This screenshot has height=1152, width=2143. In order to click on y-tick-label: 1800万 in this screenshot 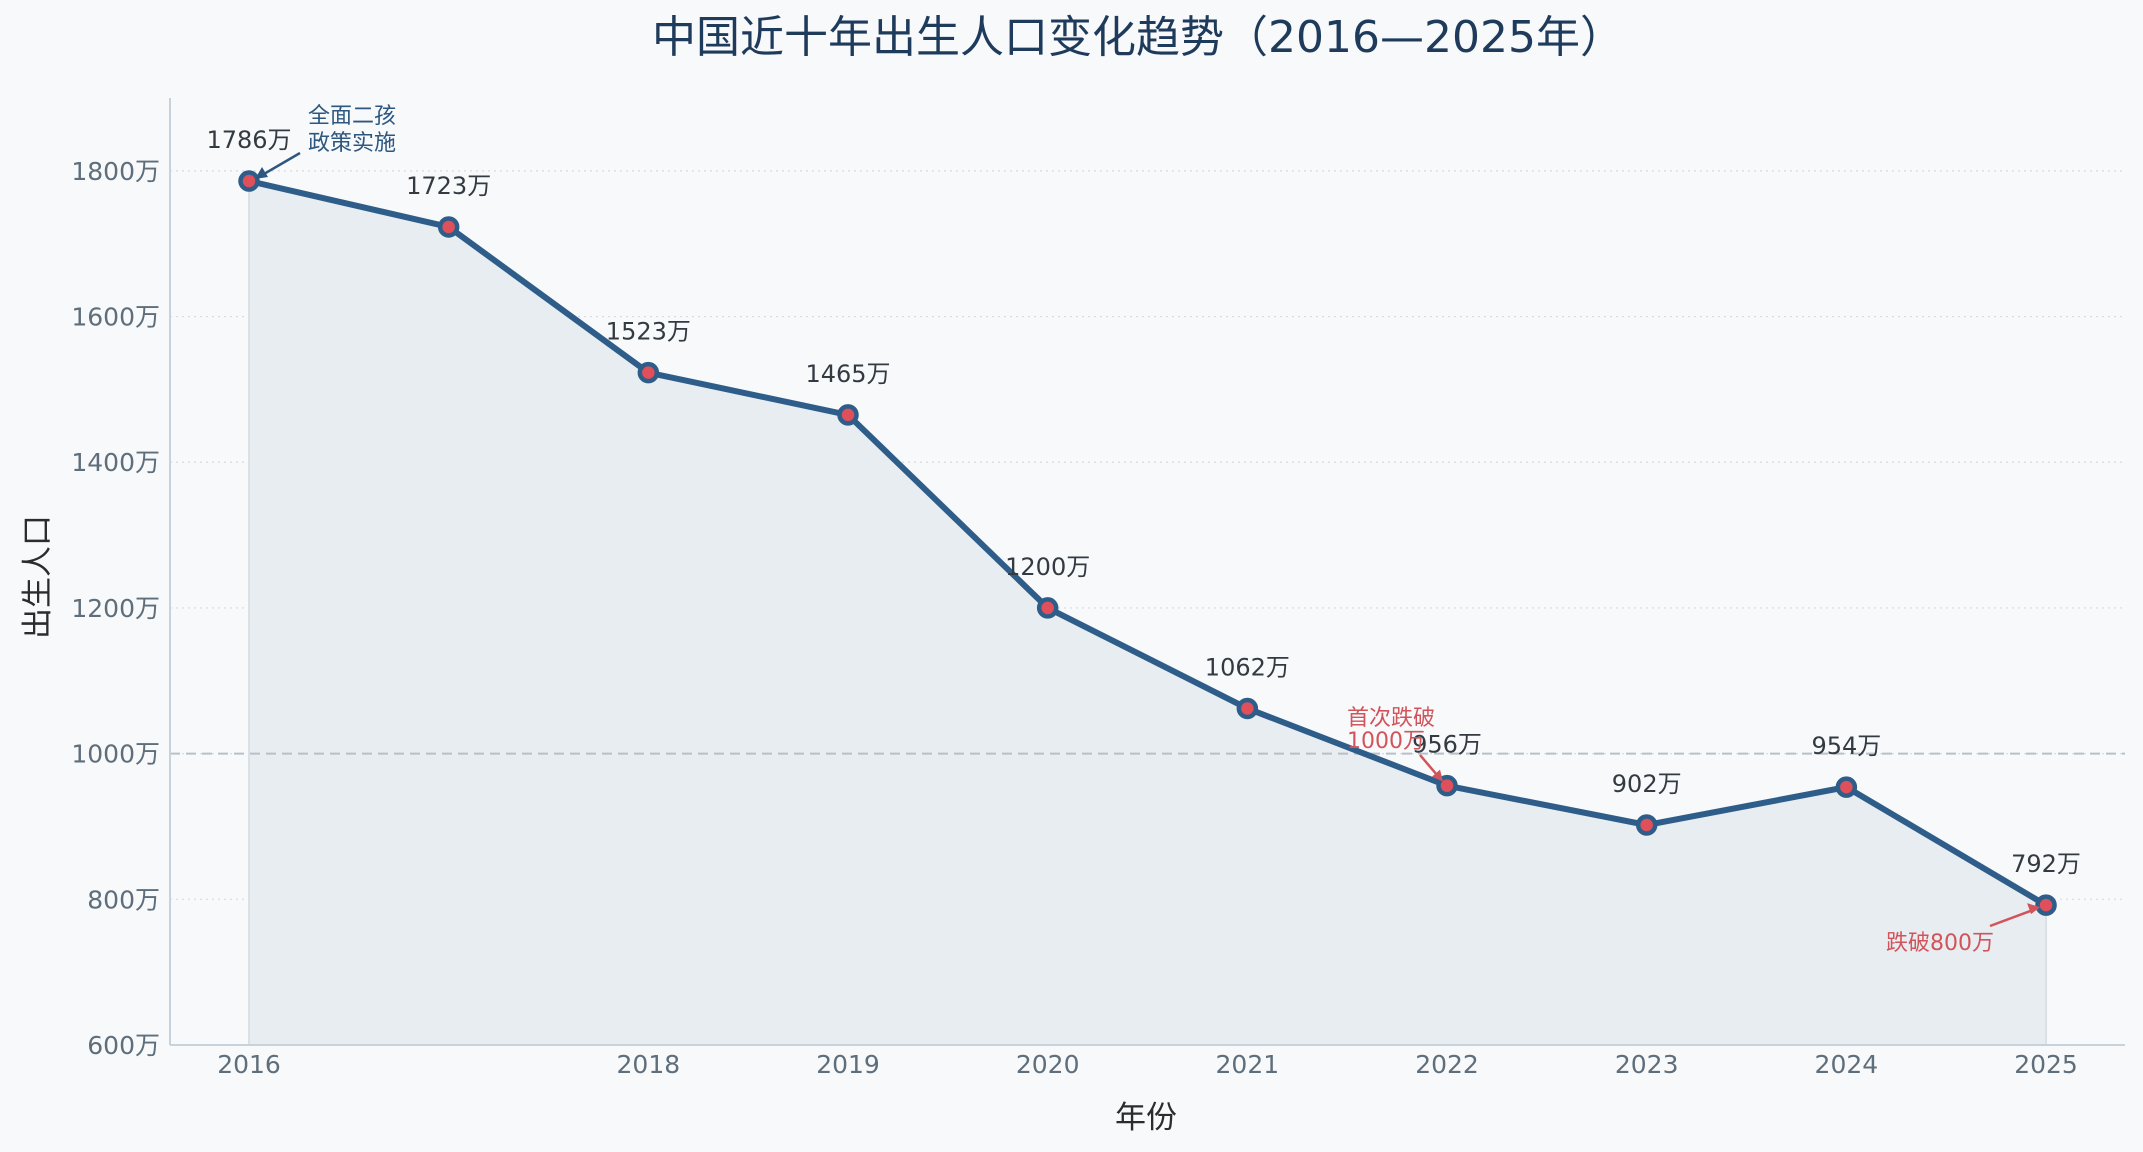, I will do `click(115, 171)`.